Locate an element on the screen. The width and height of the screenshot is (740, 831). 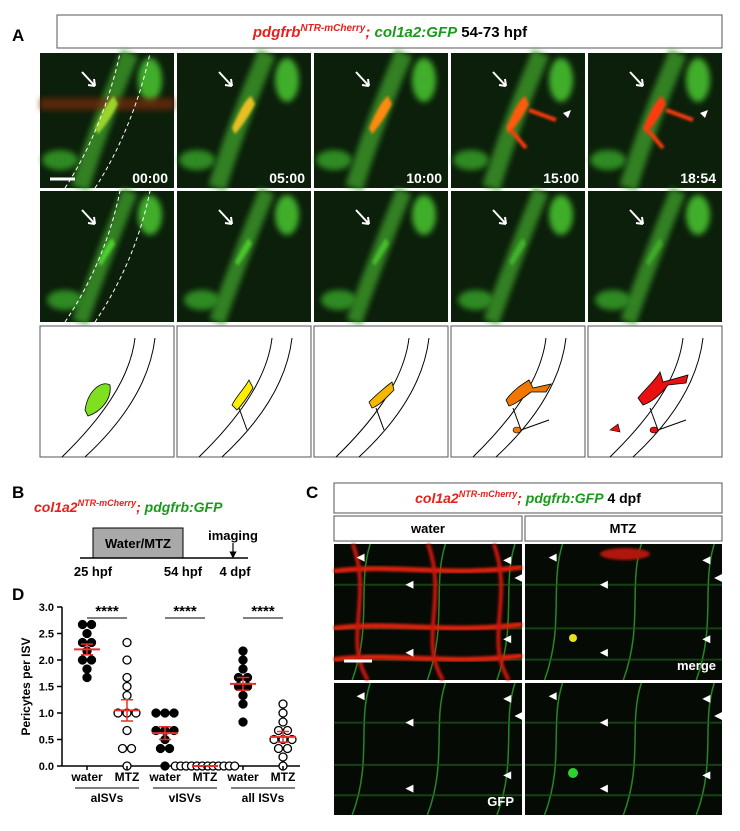
row-label: merge is located at coordinates (696, 665).